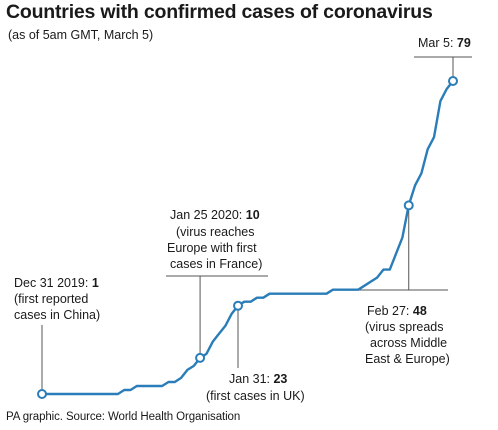 The width and height of the screenshot is (498, 430). What do you see at coordinates (251, 379) in the screenshot?
I see `annotation-jan31-date: Jan 31:` at bounding box center [251, 379].